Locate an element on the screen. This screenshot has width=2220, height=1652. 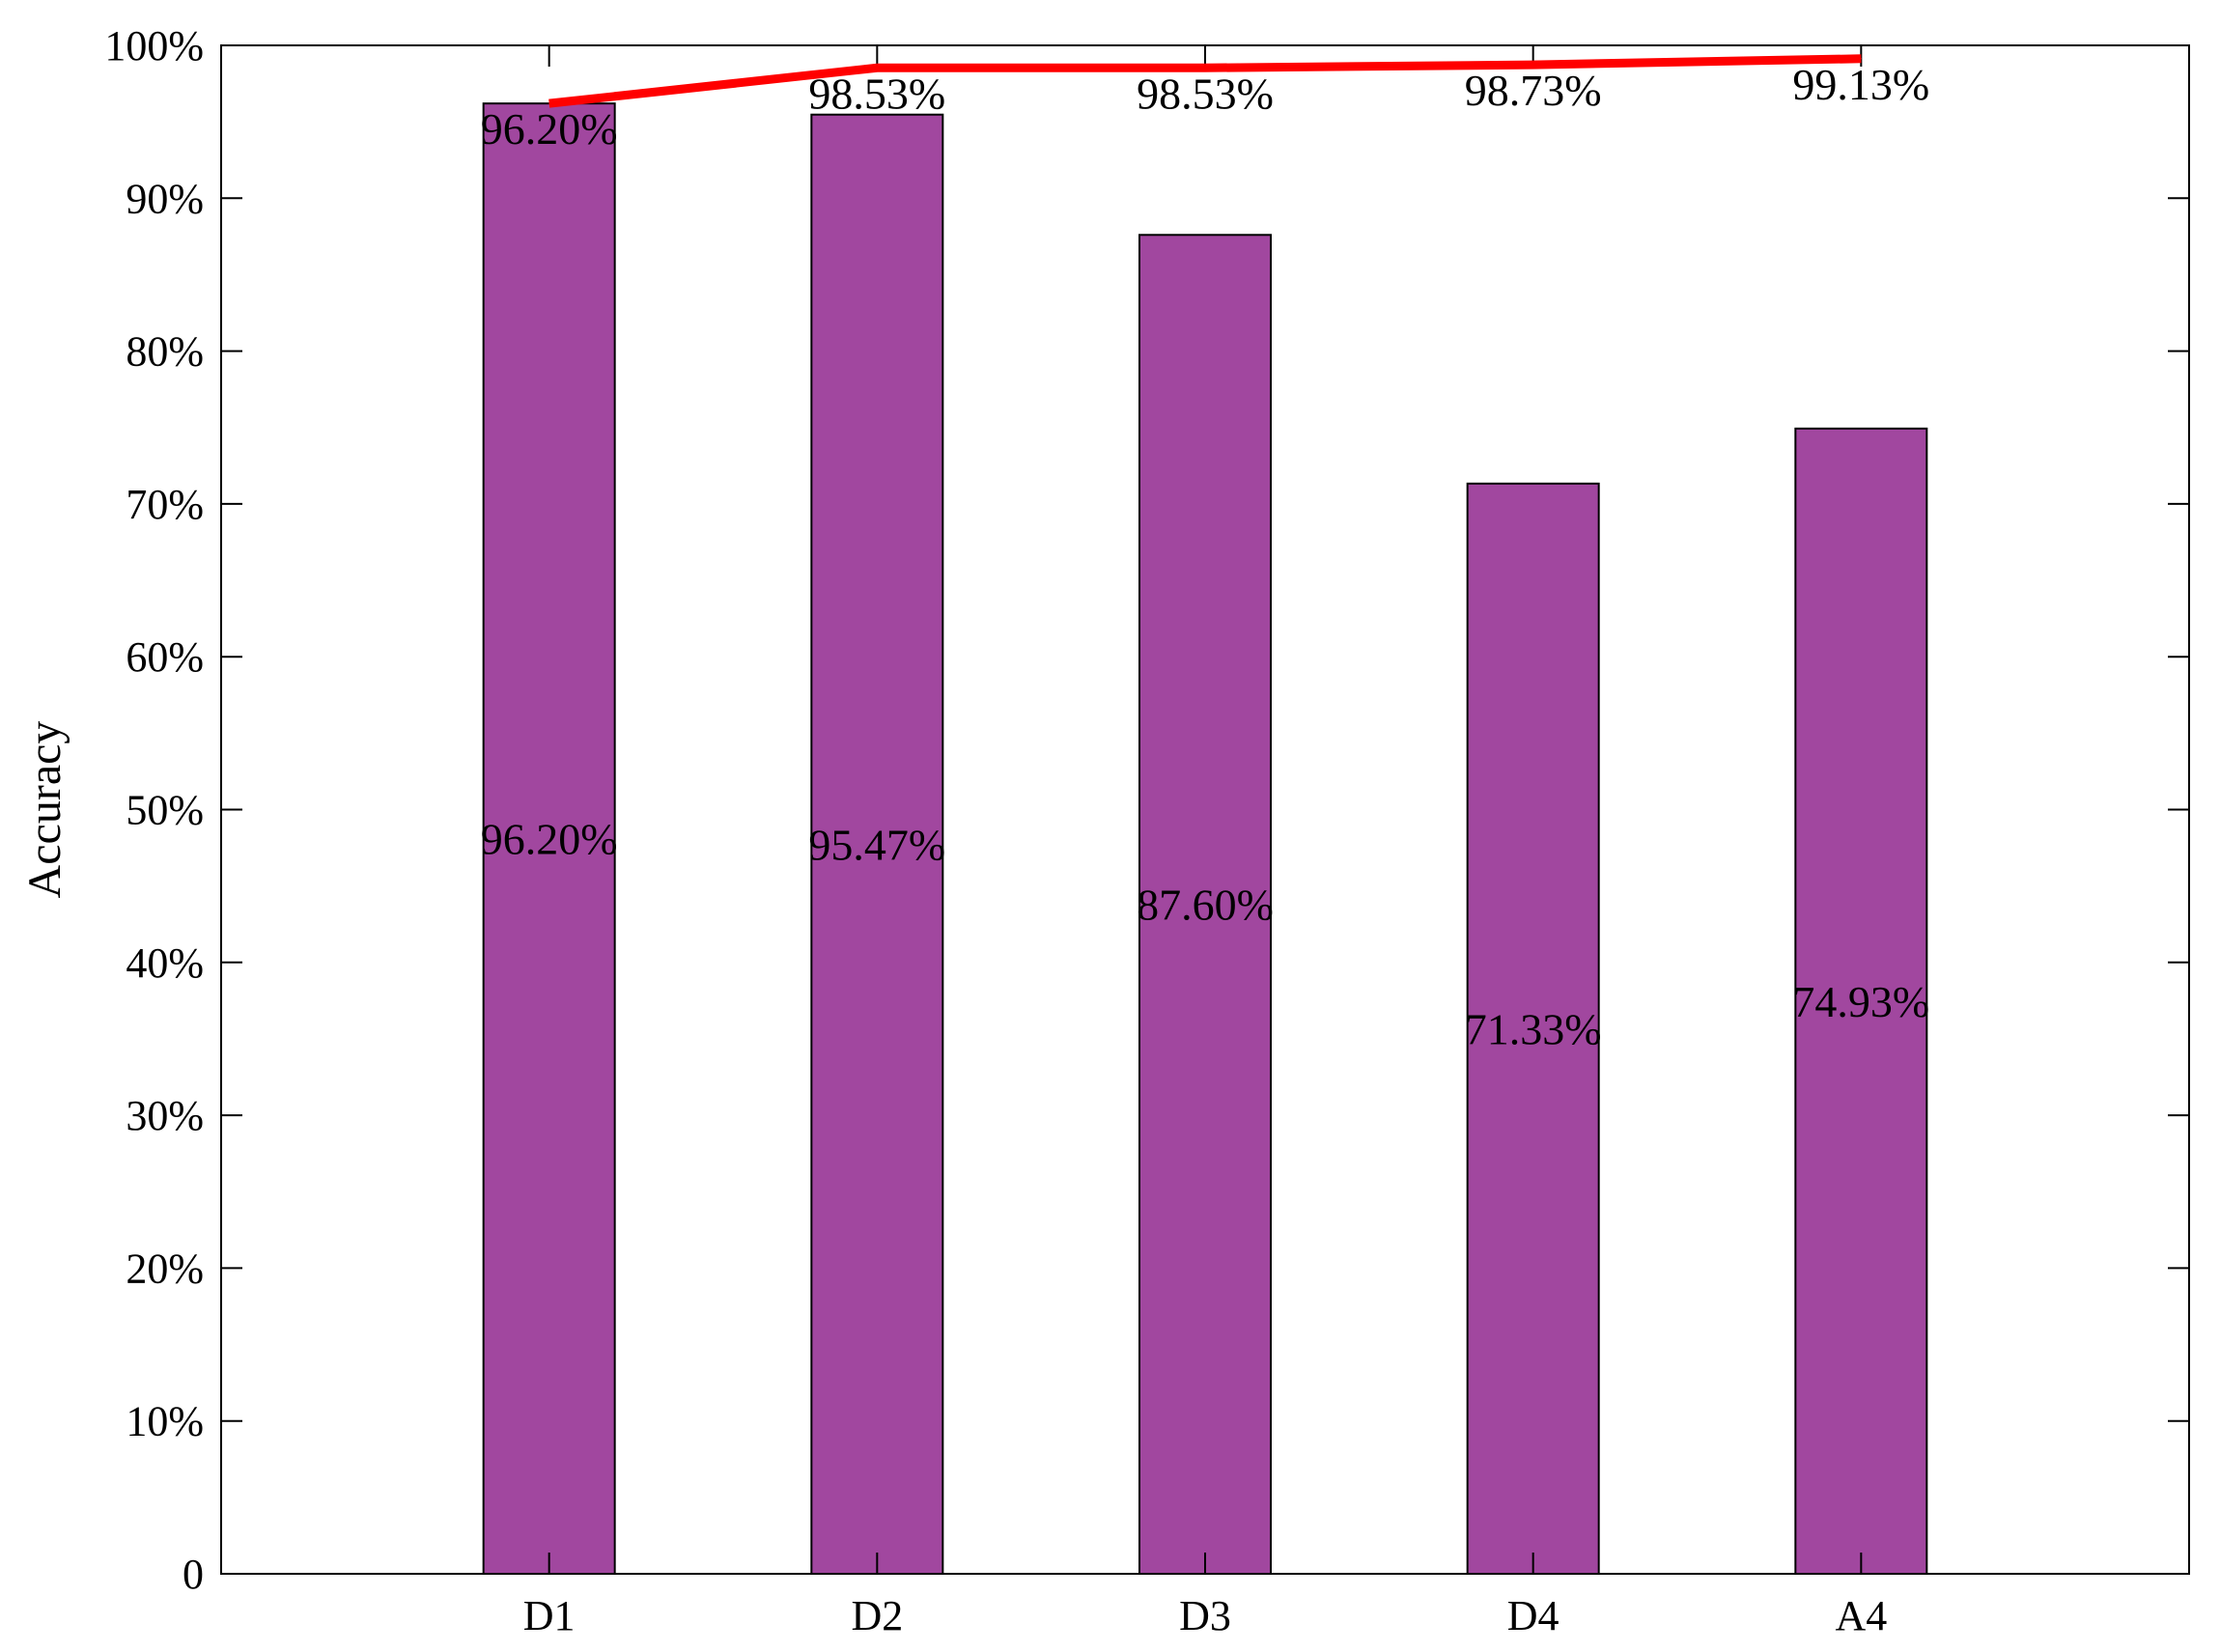
x-tick-label-d4: D4 is located at coordinates (1533, 1616).